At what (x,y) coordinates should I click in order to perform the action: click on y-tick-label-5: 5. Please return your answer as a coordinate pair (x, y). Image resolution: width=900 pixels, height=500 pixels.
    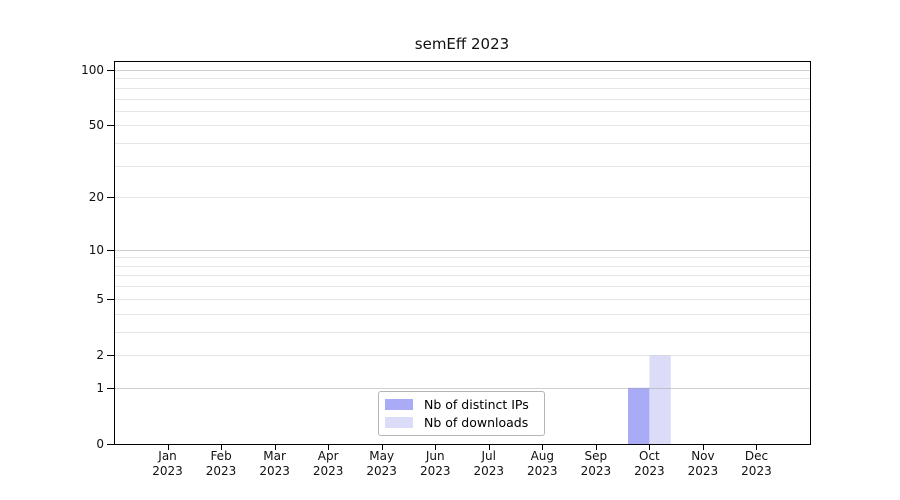
    Looking at the image, I should click on (100, 298).